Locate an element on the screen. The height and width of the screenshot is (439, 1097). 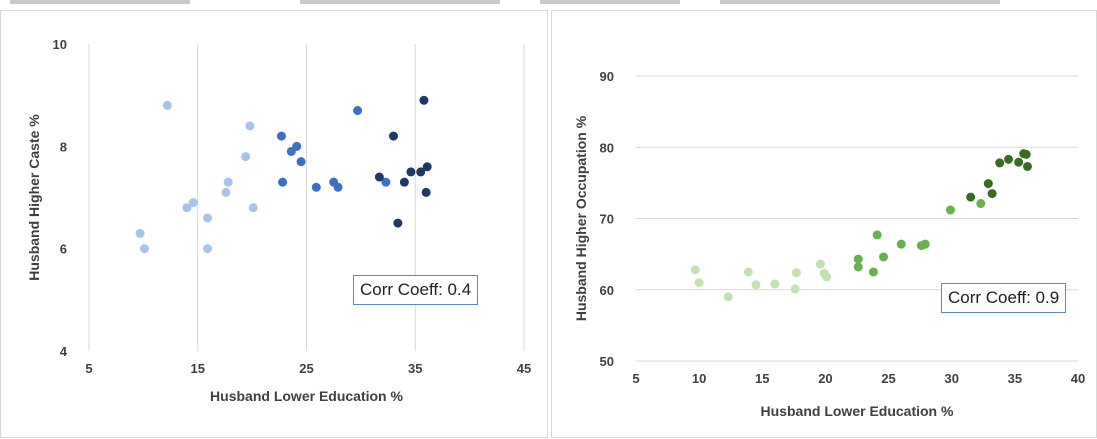
correlation-annotation: Corr Coeff: 0.4 is located at coordinates (416, 290).